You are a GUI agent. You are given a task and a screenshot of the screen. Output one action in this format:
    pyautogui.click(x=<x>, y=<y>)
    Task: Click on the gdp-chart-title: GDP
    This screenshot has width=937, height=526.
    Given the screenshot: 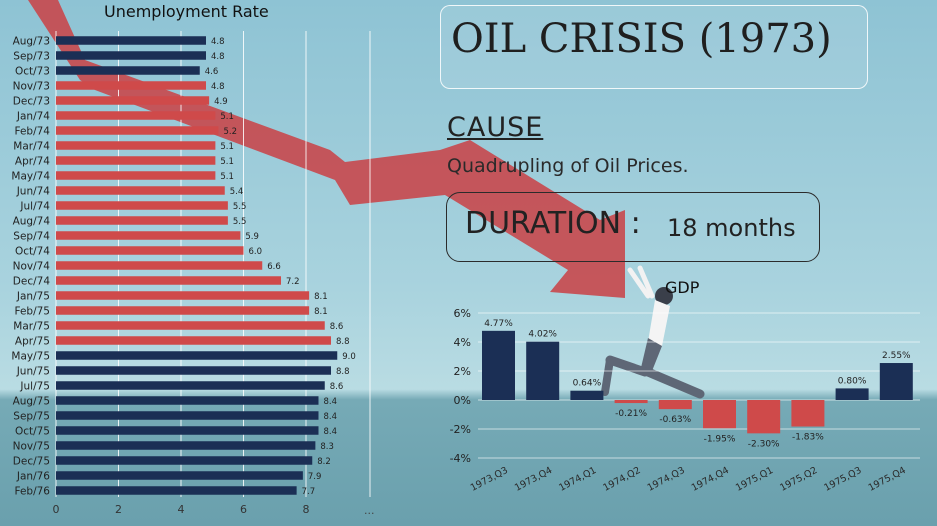 What is the action you would take?
    pyautogui.click(x=682, y=287)
    